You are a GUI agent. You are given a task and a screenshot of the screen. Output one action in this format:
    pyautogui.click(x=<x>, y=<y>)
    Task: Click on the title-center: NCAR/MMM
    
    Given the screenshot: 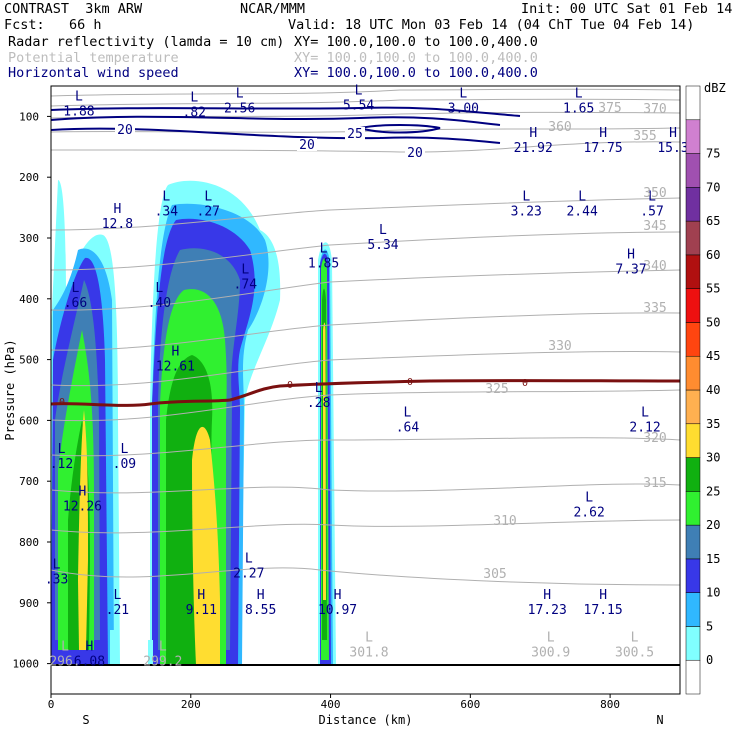 What is the action you would take?
    pyautogui.click(x=273, y=9)
    